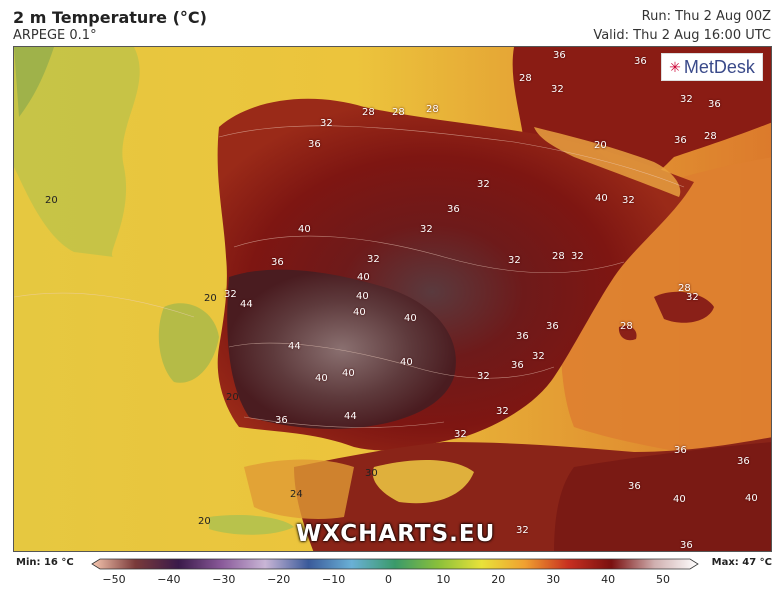  Describe the element at coordinates (188, 343) in the screenshot. I see `cool-patch-coast` at that location.